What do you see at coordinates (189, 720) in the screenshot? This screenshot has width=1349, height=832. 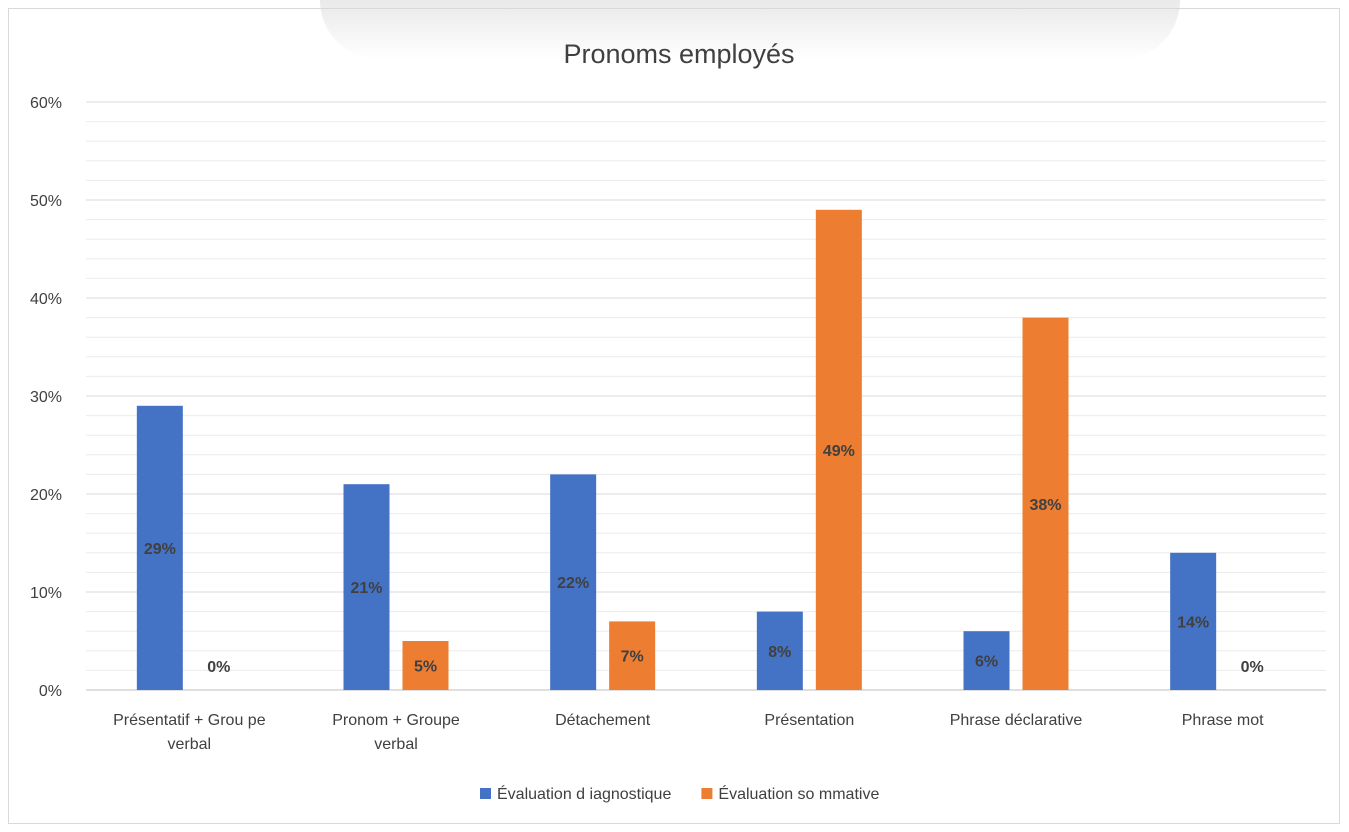 I see `x-tick-label: Présentatif + Grou pe` at bounding box center [189, 720].